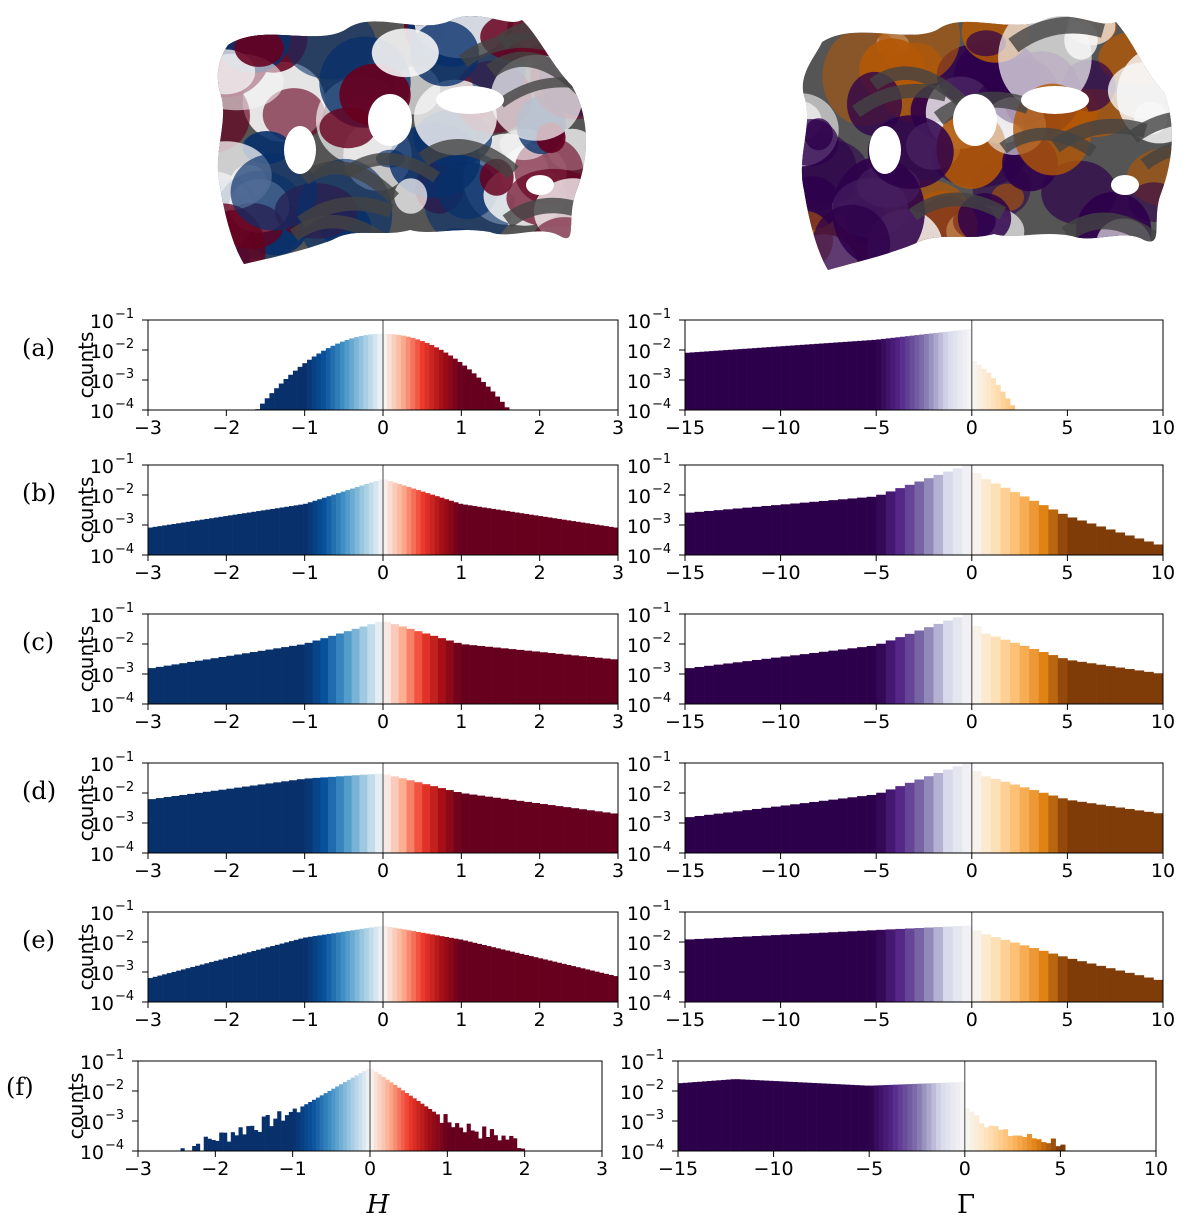 The image size is (1186, 1220). I want to click on mean-curvature-surface-render, so click(402, 140).